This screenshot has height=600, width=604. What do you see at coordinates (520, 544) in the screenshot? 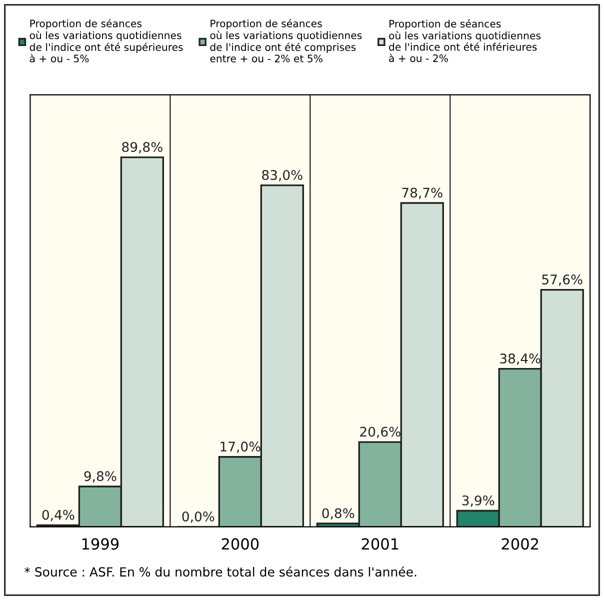
I see `x-tick-label: 2002` at bounding box center [520, 544].